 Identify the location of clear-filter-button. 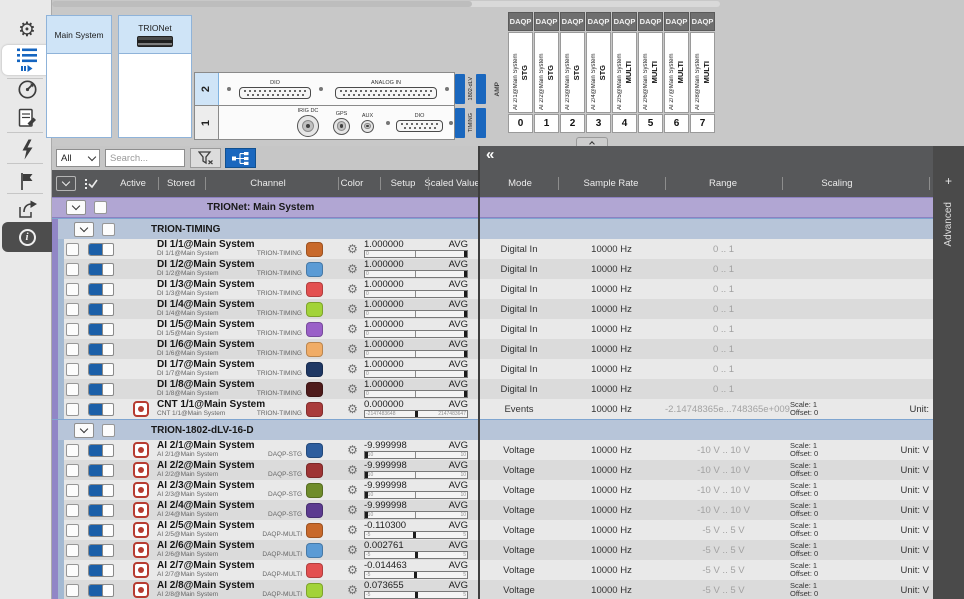
(205, 158).